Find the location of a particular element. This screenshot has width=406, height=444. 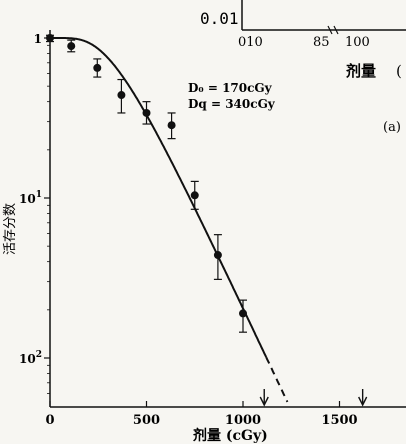

x-tick-label-0: 0 is located at coordinates (49, 420).